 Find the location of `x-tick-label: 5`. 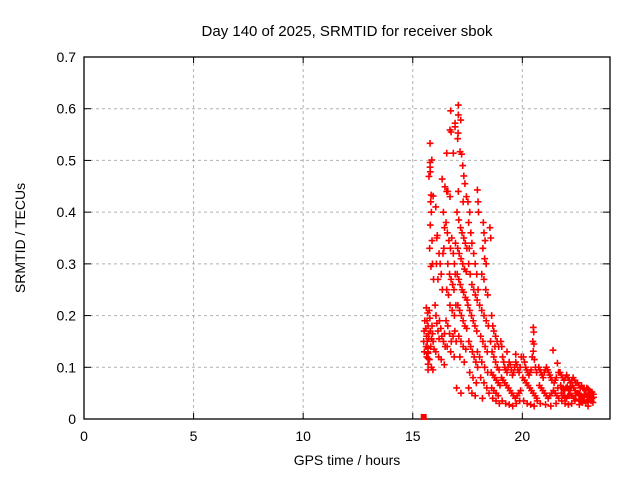

x-tick-label: 5 is located at coordinates (194, 436).